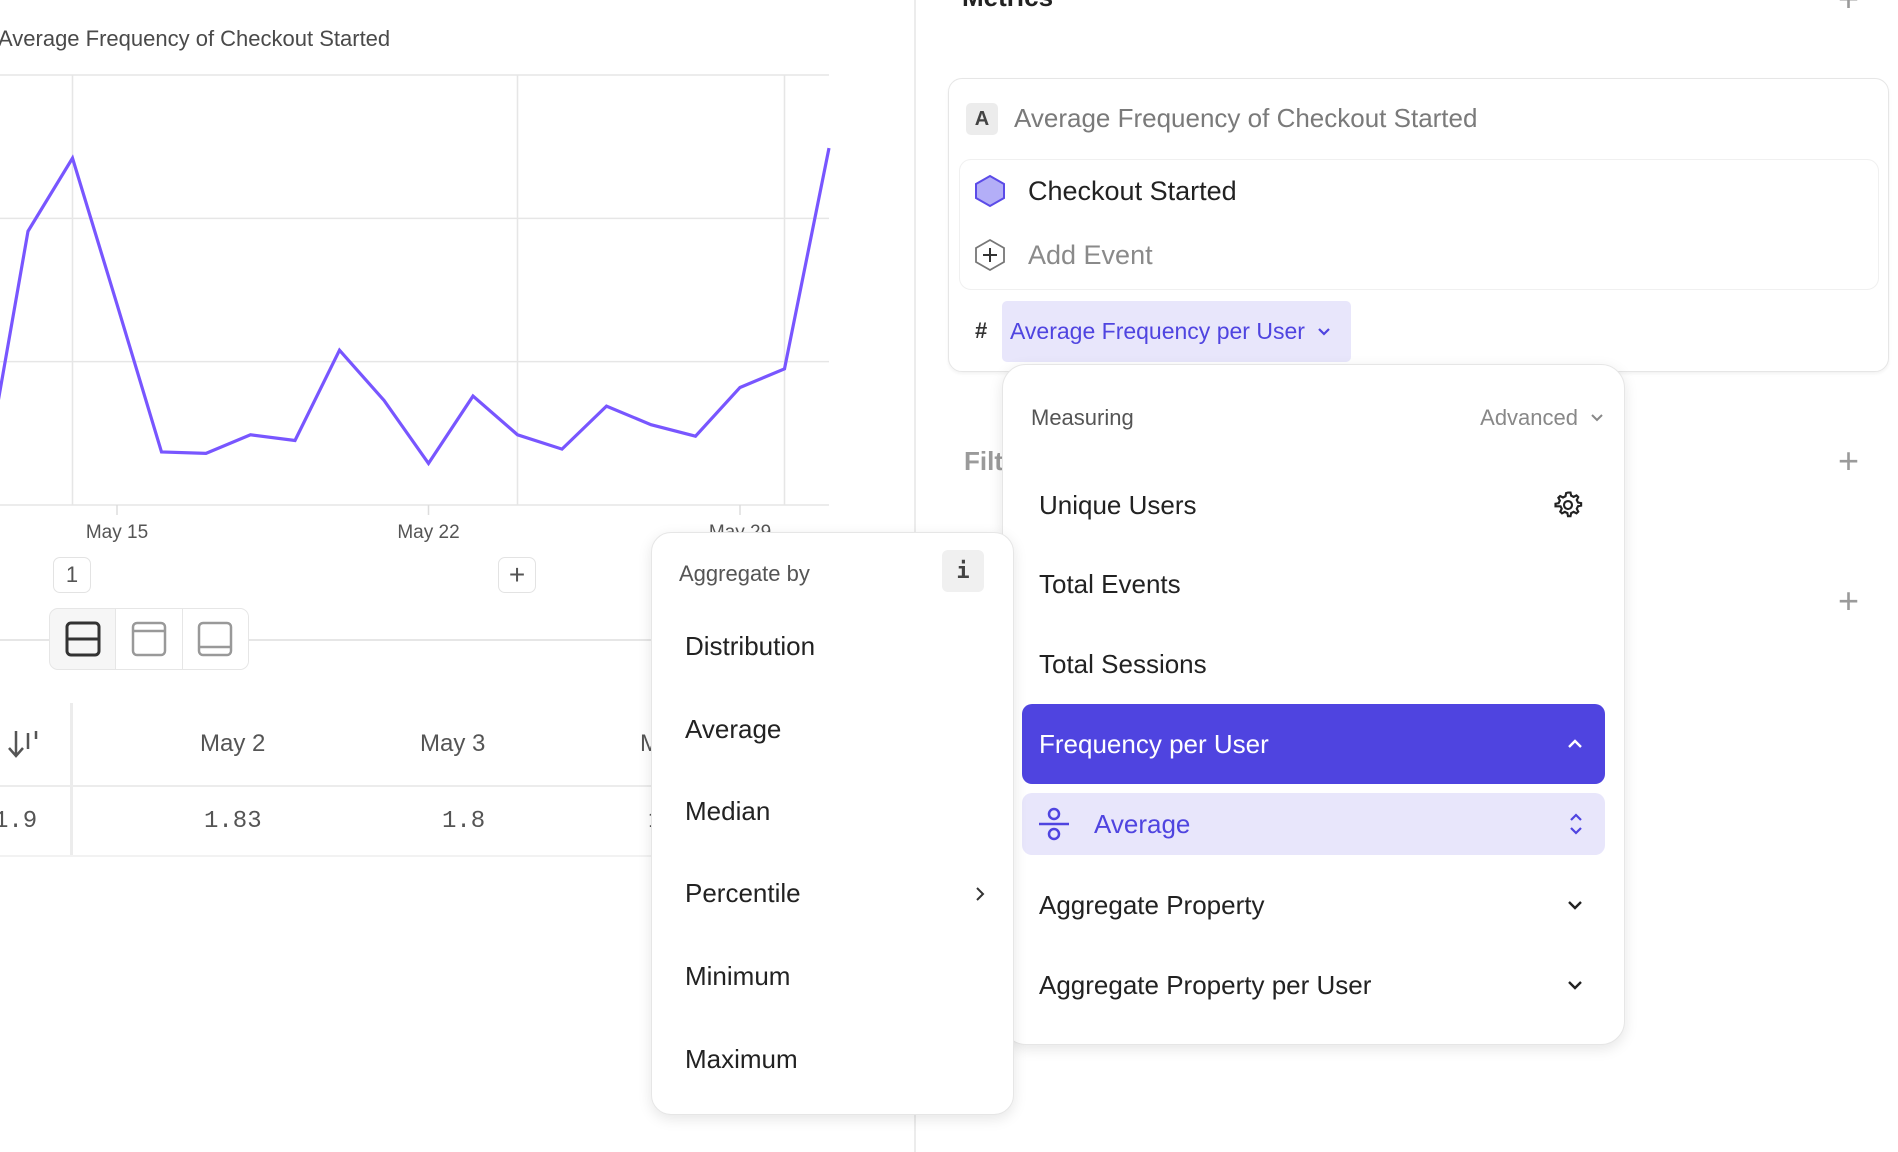 Image resolution: width=1898 pixels, height=1152 pixels. What do you see at coordinates (1568, 505) in the screenshot?
I see `gear-icon` at bounding box center [1568, 505].